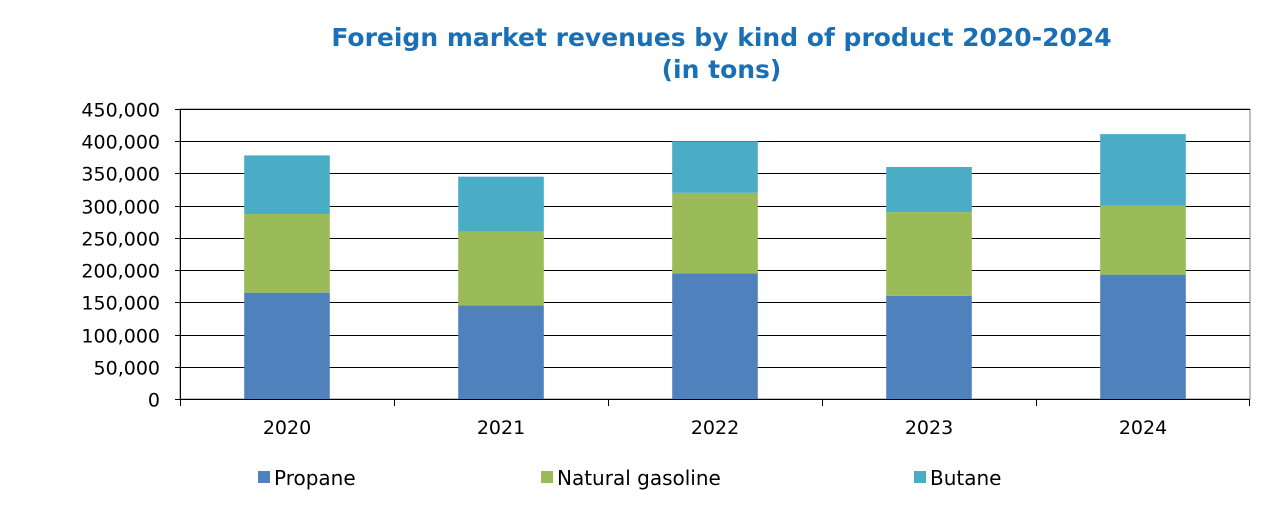  Describe the element at coordinates (715, 428) in the screenshot. I see `x-tick-label: 2022` at that location.